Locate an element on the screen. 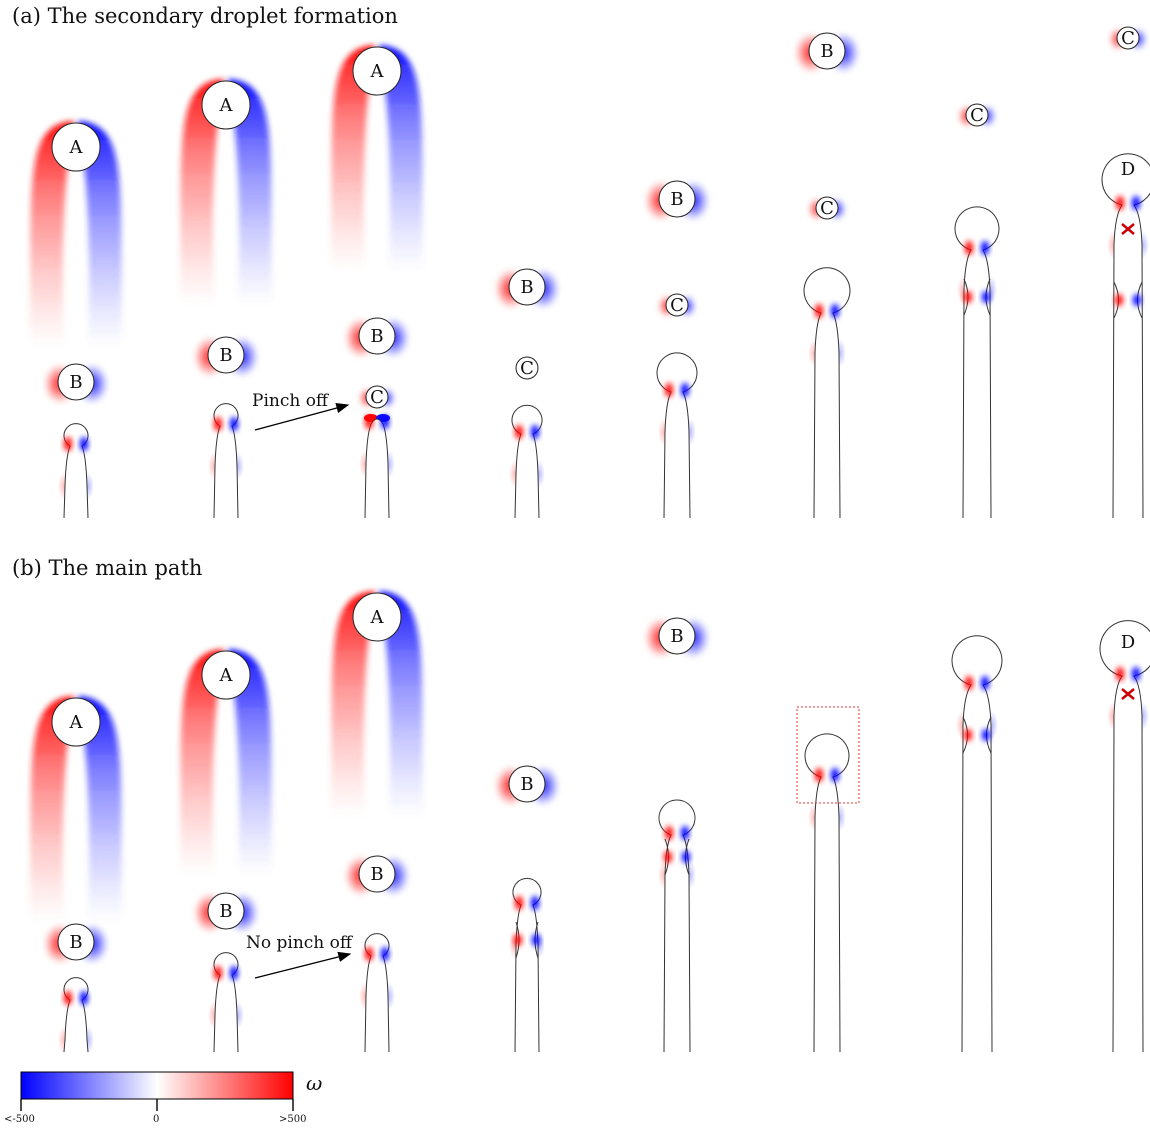 This screenshot has height=1128, width=1150. frame-a-4-jet-interface is located at coordinates (527, 461).